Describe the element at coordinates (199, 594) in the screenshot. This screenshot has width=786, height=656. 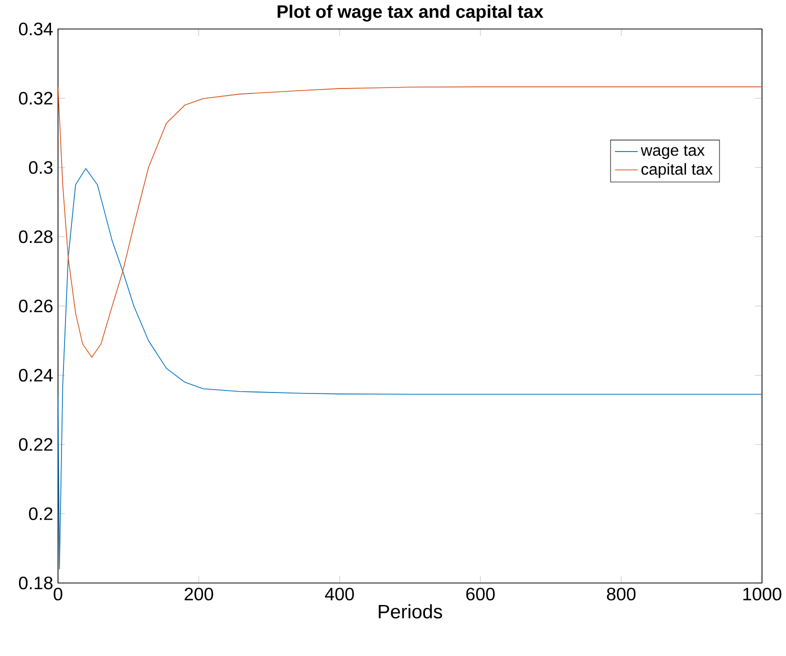
I see `x-tick-label: 200` at that location.